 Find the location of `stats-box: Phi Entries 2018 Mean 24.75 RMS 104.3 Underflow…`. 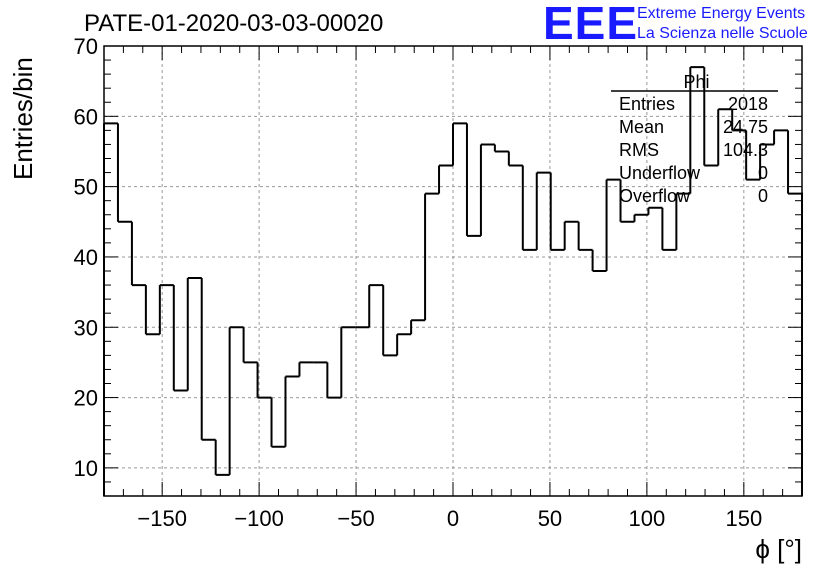

stats-box: Phi Entries 2018 Mean 24.75 RMS 104.3 Underflow… is located at coordinates (694, 139).